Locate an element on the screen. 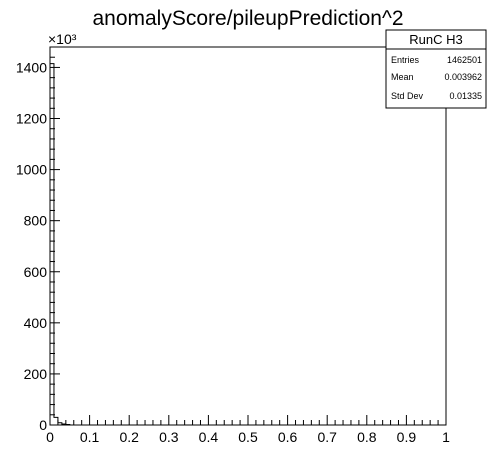 This screenshot has height=472, width=496. histogram-bars is located at coordinates (60, 244).